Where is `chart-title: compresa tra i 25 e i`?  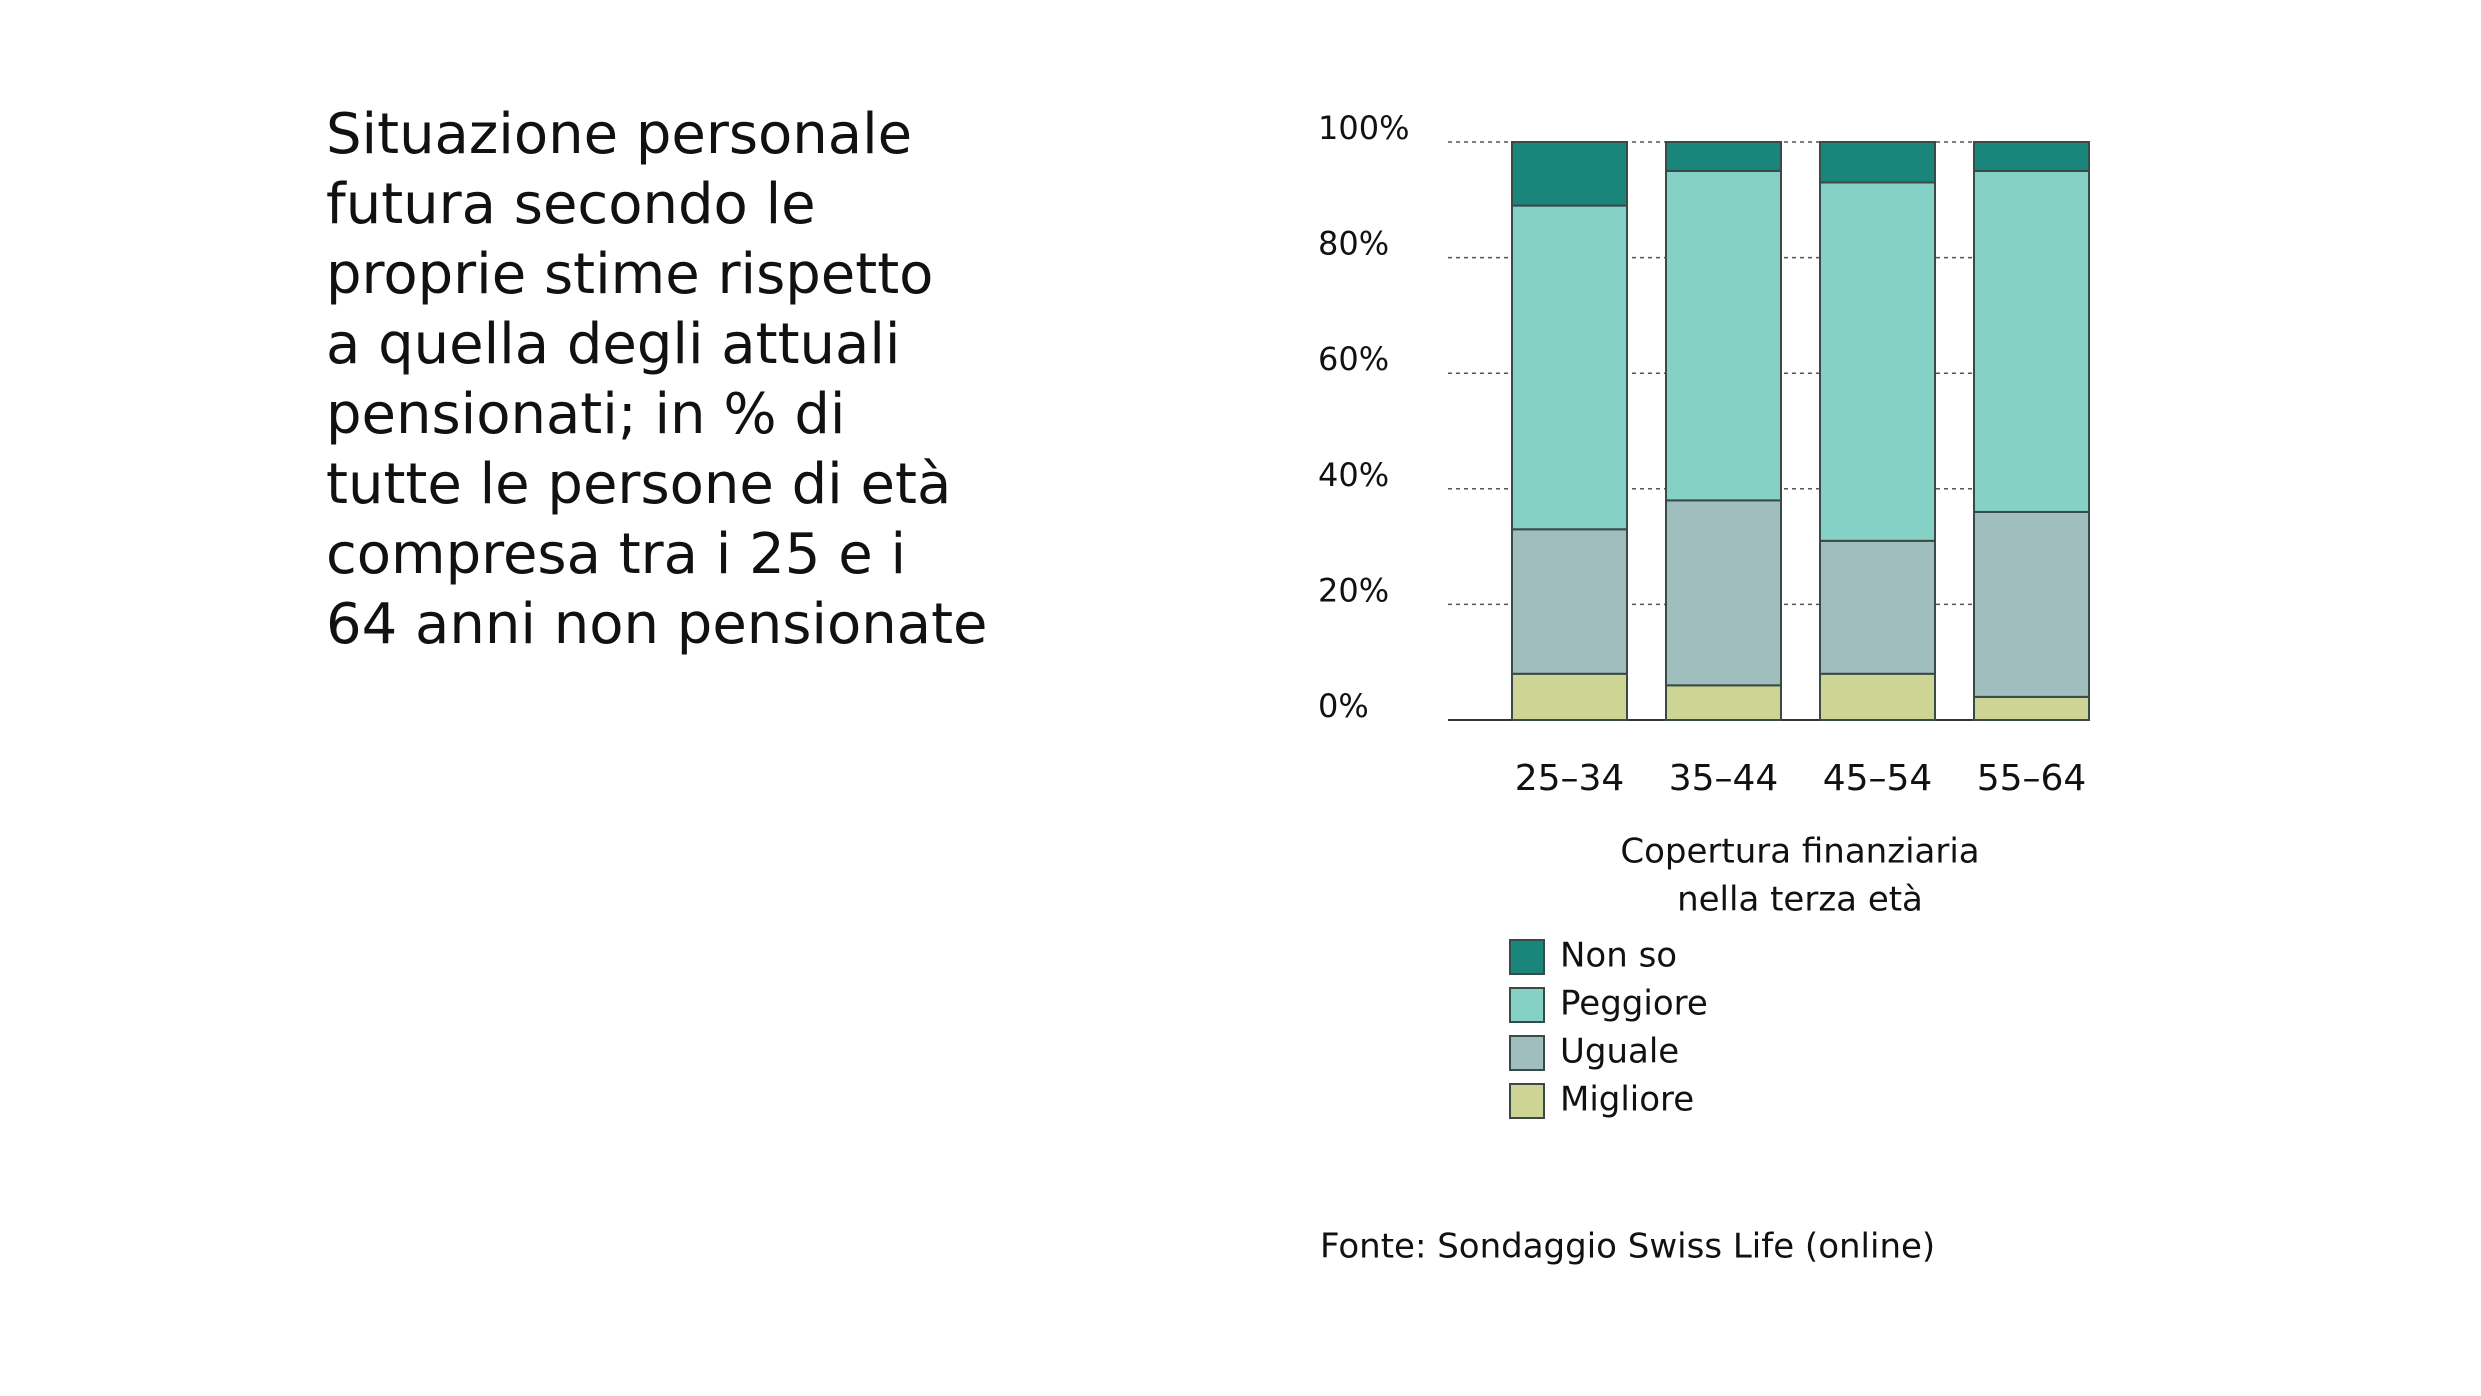
chart-title: compresa tra i 25 e i is located at coordinates (616, 554).